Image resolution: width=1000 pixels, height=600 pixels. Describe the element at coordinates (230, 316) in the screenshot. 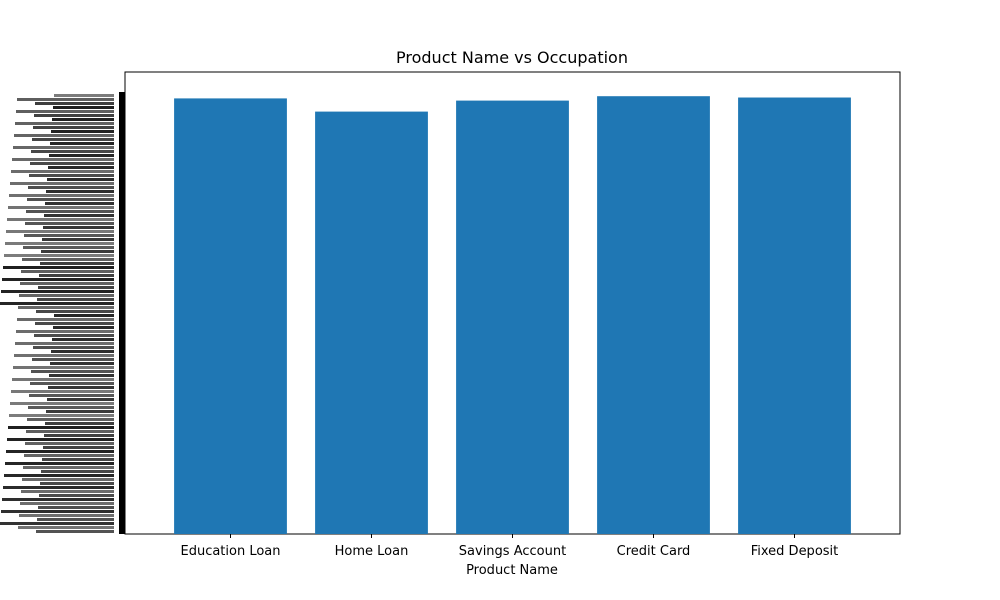

I see `bar-education-loan` at that location.